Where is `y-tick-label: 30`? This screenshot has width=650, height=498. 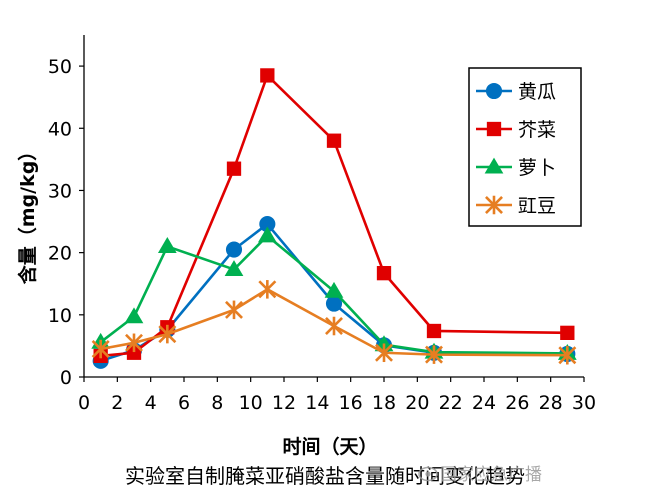
y-tick-label: 30 is located at coordinates (60, 191).